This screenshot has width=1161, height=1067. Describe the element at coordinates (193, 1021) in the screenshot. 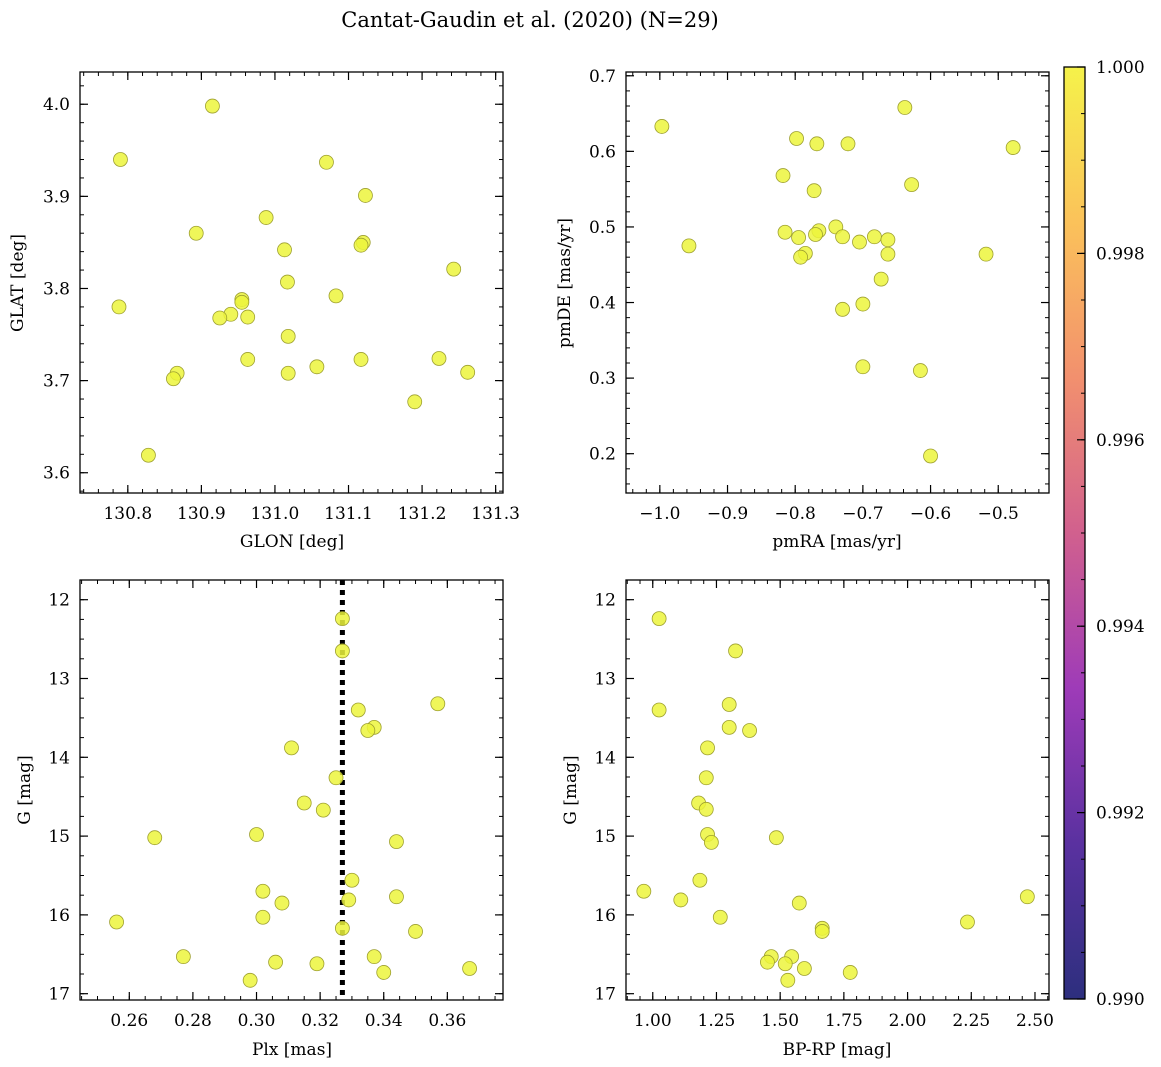

I see `x-tick-label: 0.28` at that location.